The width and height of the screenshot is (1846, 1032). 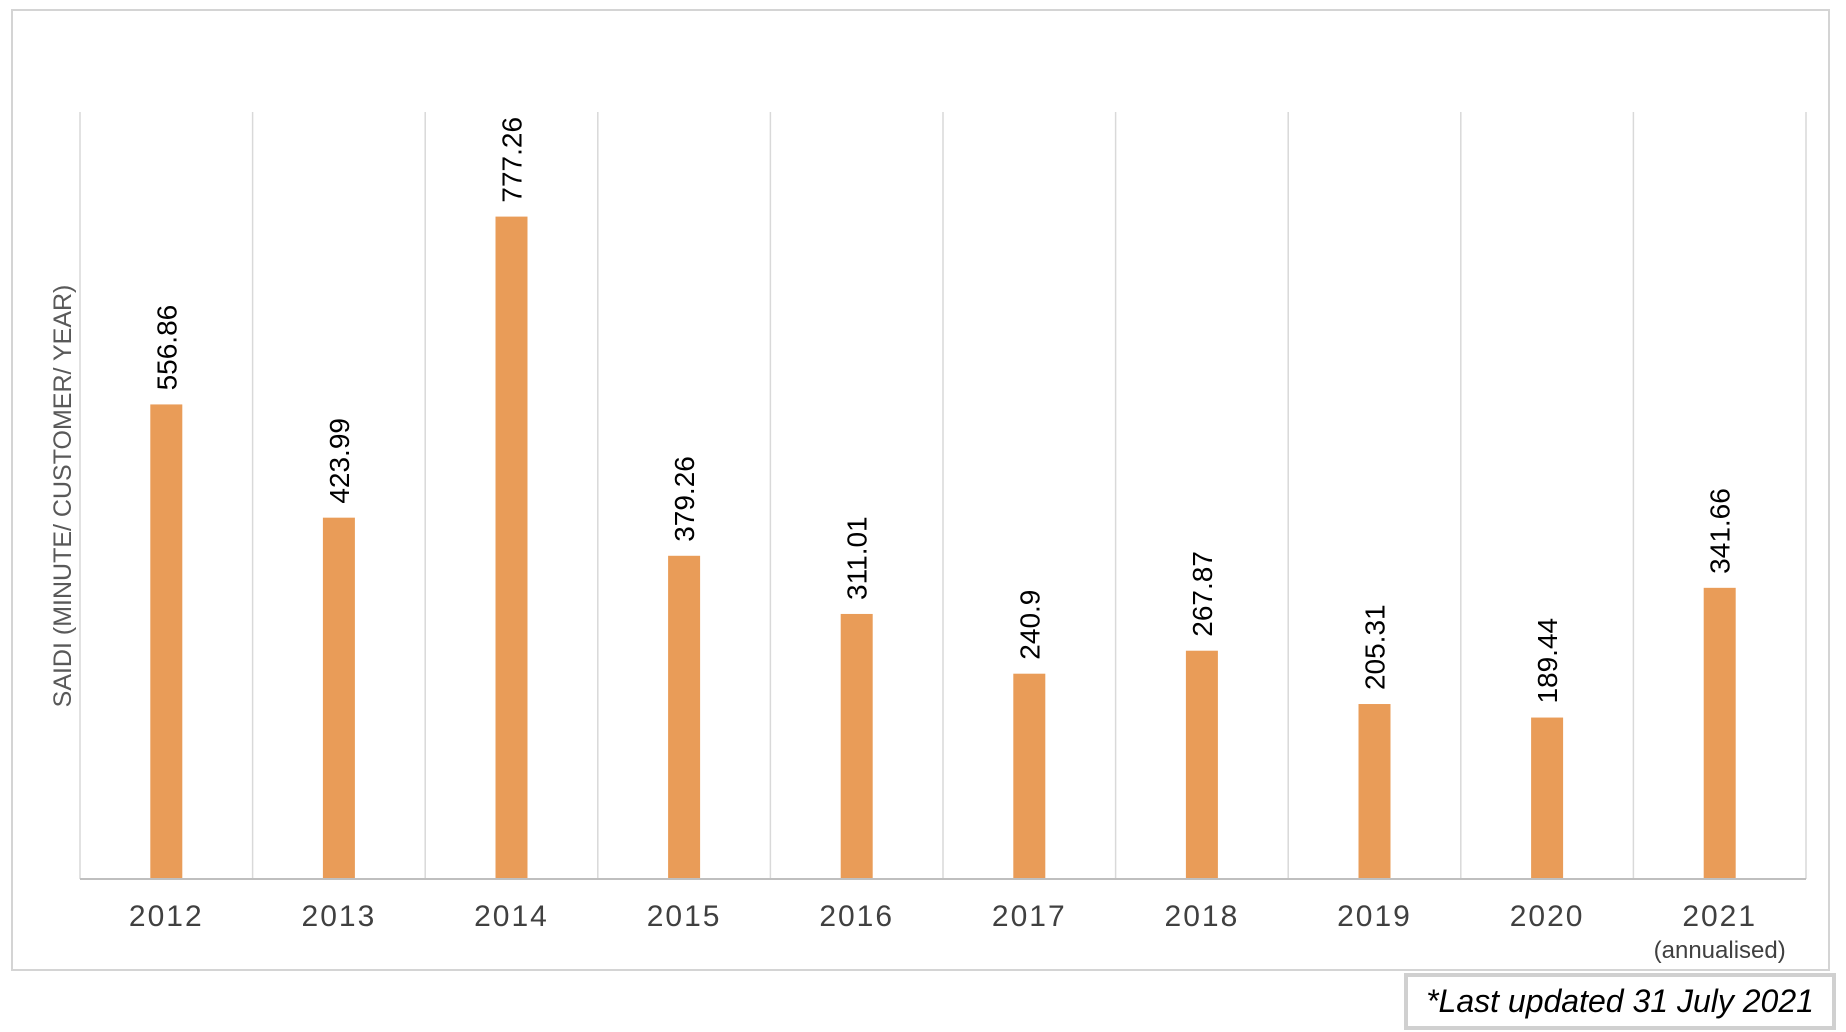 What do you see at coordinates (1720, 531) in the screenshot?
I see `data-label-2021: 341.66` at bounding box center [1720, 531].